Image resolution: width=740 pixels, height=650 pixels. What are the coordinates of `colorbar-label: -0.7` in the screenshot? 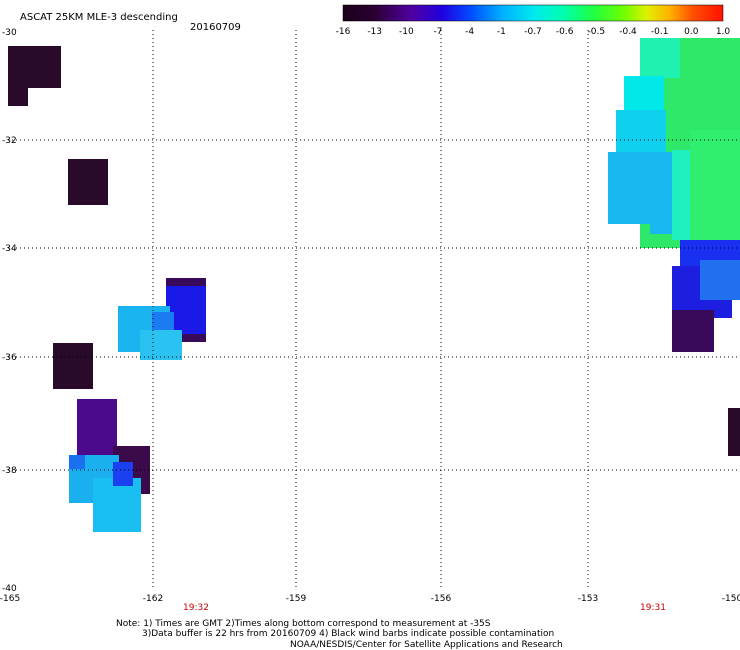 It's located at (533, 32).